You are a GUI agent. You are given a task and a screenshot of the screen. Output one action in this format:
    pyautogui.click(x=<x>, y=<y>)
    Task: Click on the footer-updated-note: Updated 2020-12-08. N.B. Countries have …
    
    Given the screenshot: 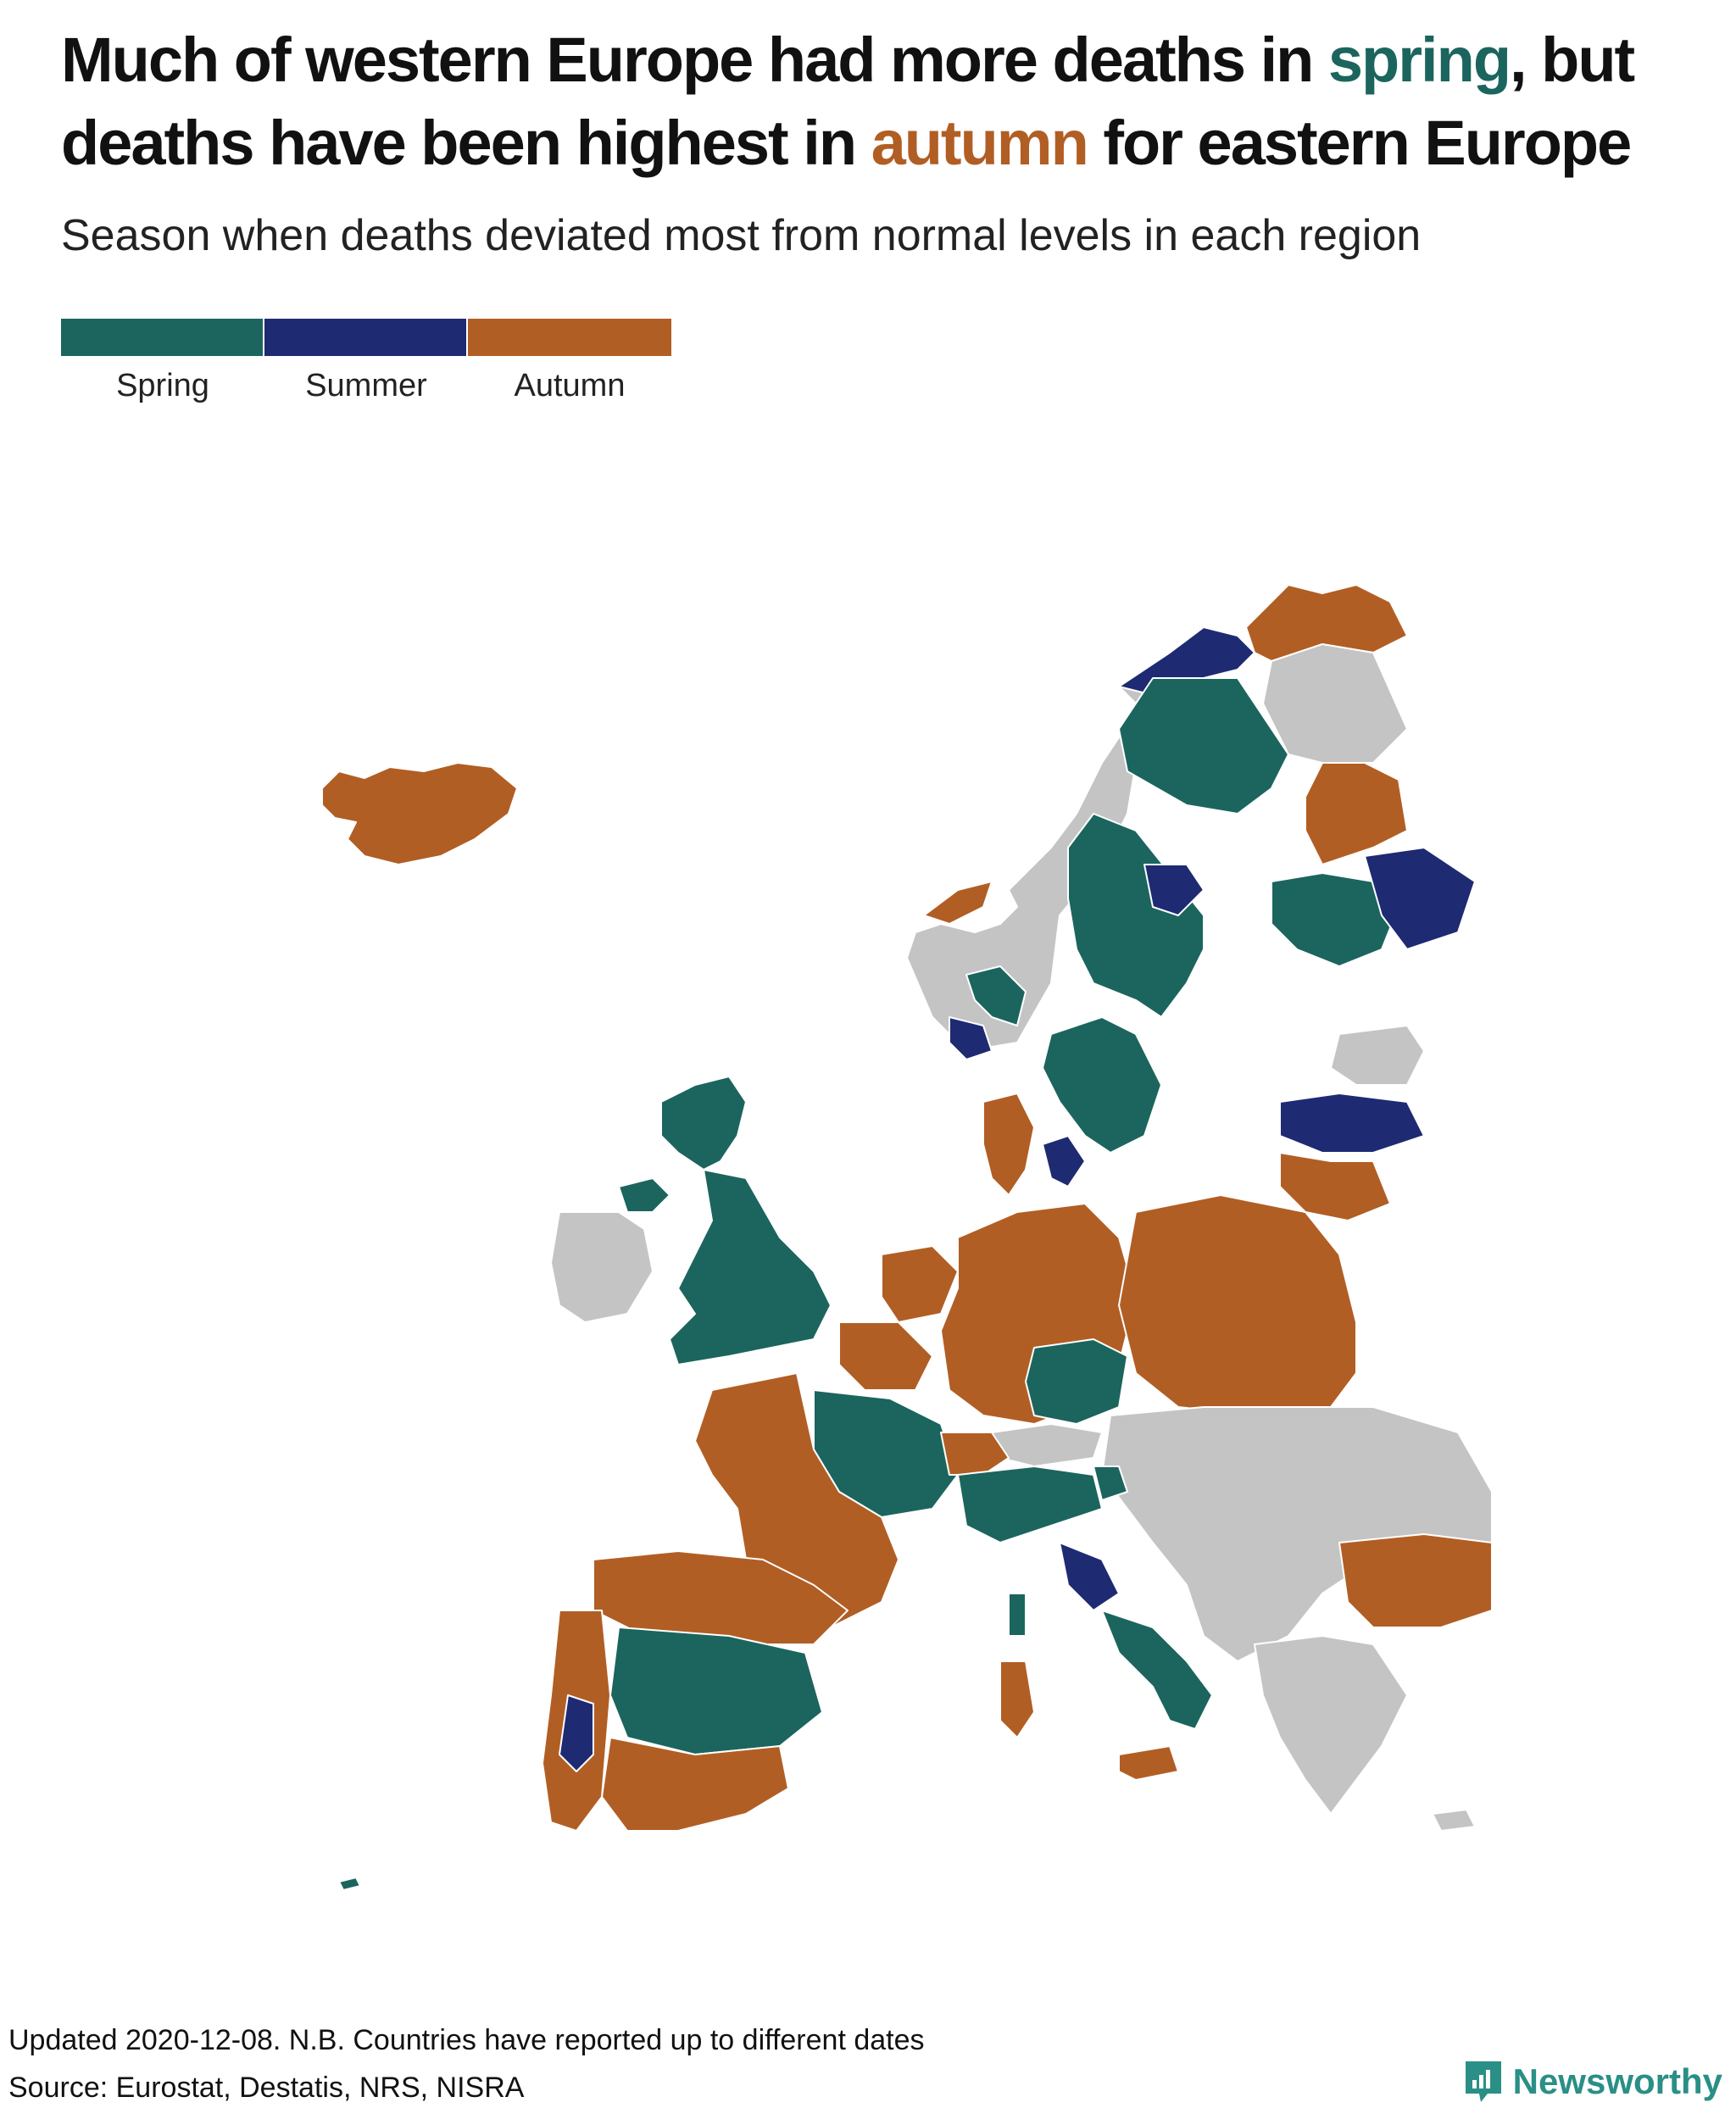 What is the action you would take?
    pyautogui.click(x=467, y=2040)
    